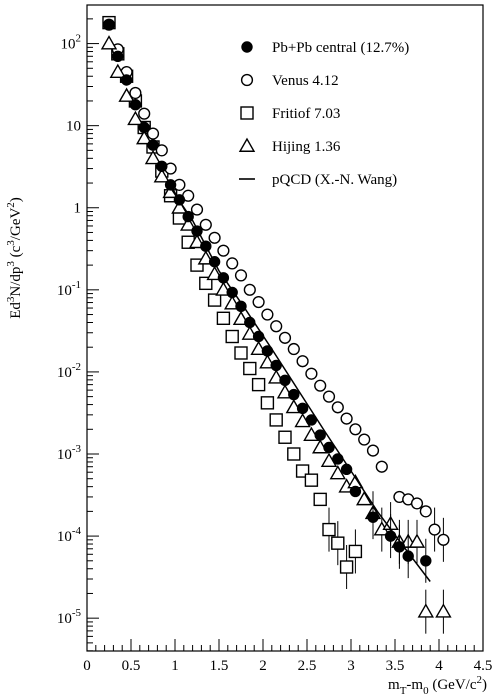  What do you see at coordinates (69, 535) in the screenshot?
I see `y-tick-label: 10⁻⁴` at bounding box center [69, 535].